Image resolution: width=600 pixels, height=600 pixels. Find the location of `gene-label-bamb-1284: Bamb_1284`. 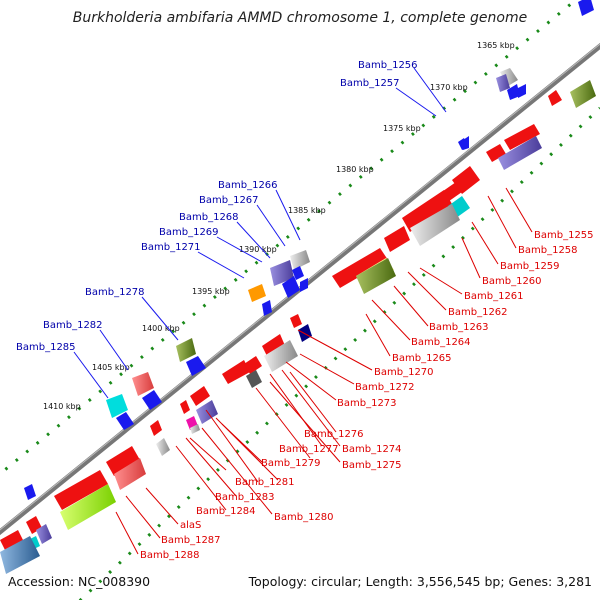

gene-label-bamb-1284: Bamb_1284 is located at coordinates (226, 511).